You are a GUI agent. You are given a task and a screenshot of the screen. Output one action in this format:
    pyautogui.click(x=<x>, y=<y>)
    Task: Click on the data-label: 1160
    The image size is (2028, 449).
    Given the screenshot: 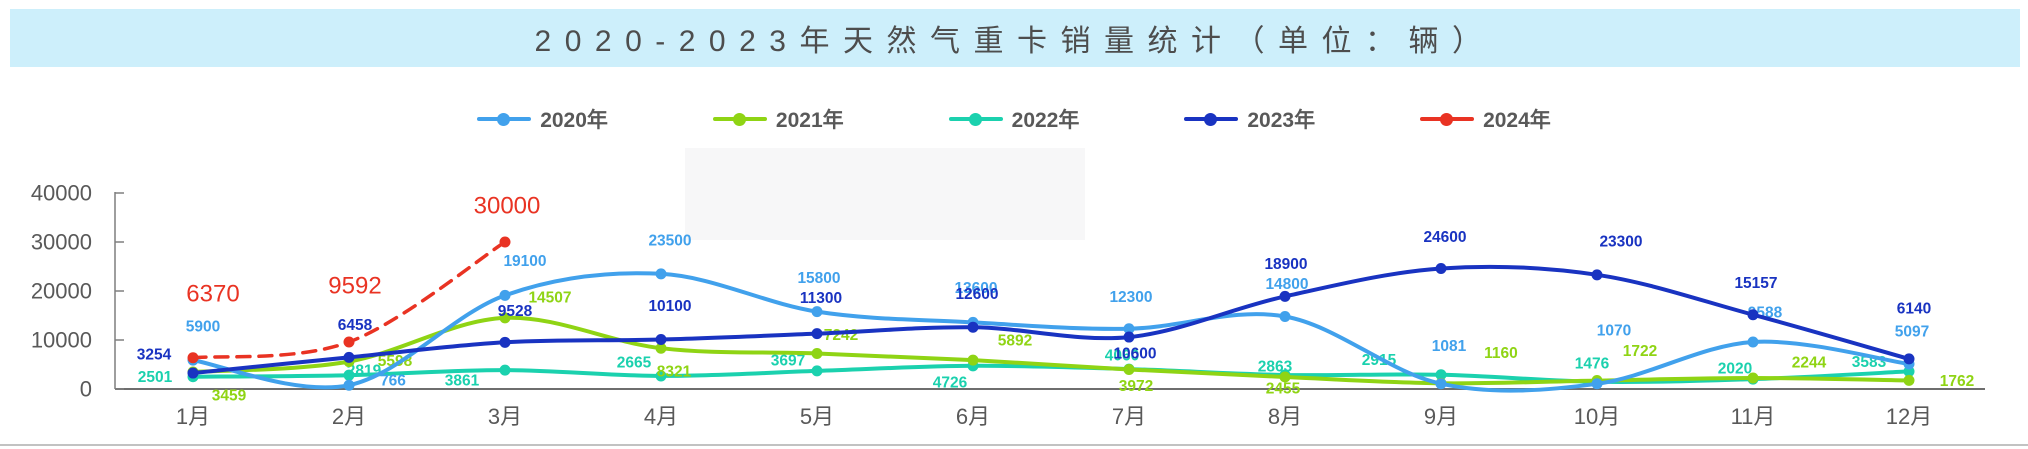 What is the action you would take?
    pyautogui.click(x=1501, y=353)
    